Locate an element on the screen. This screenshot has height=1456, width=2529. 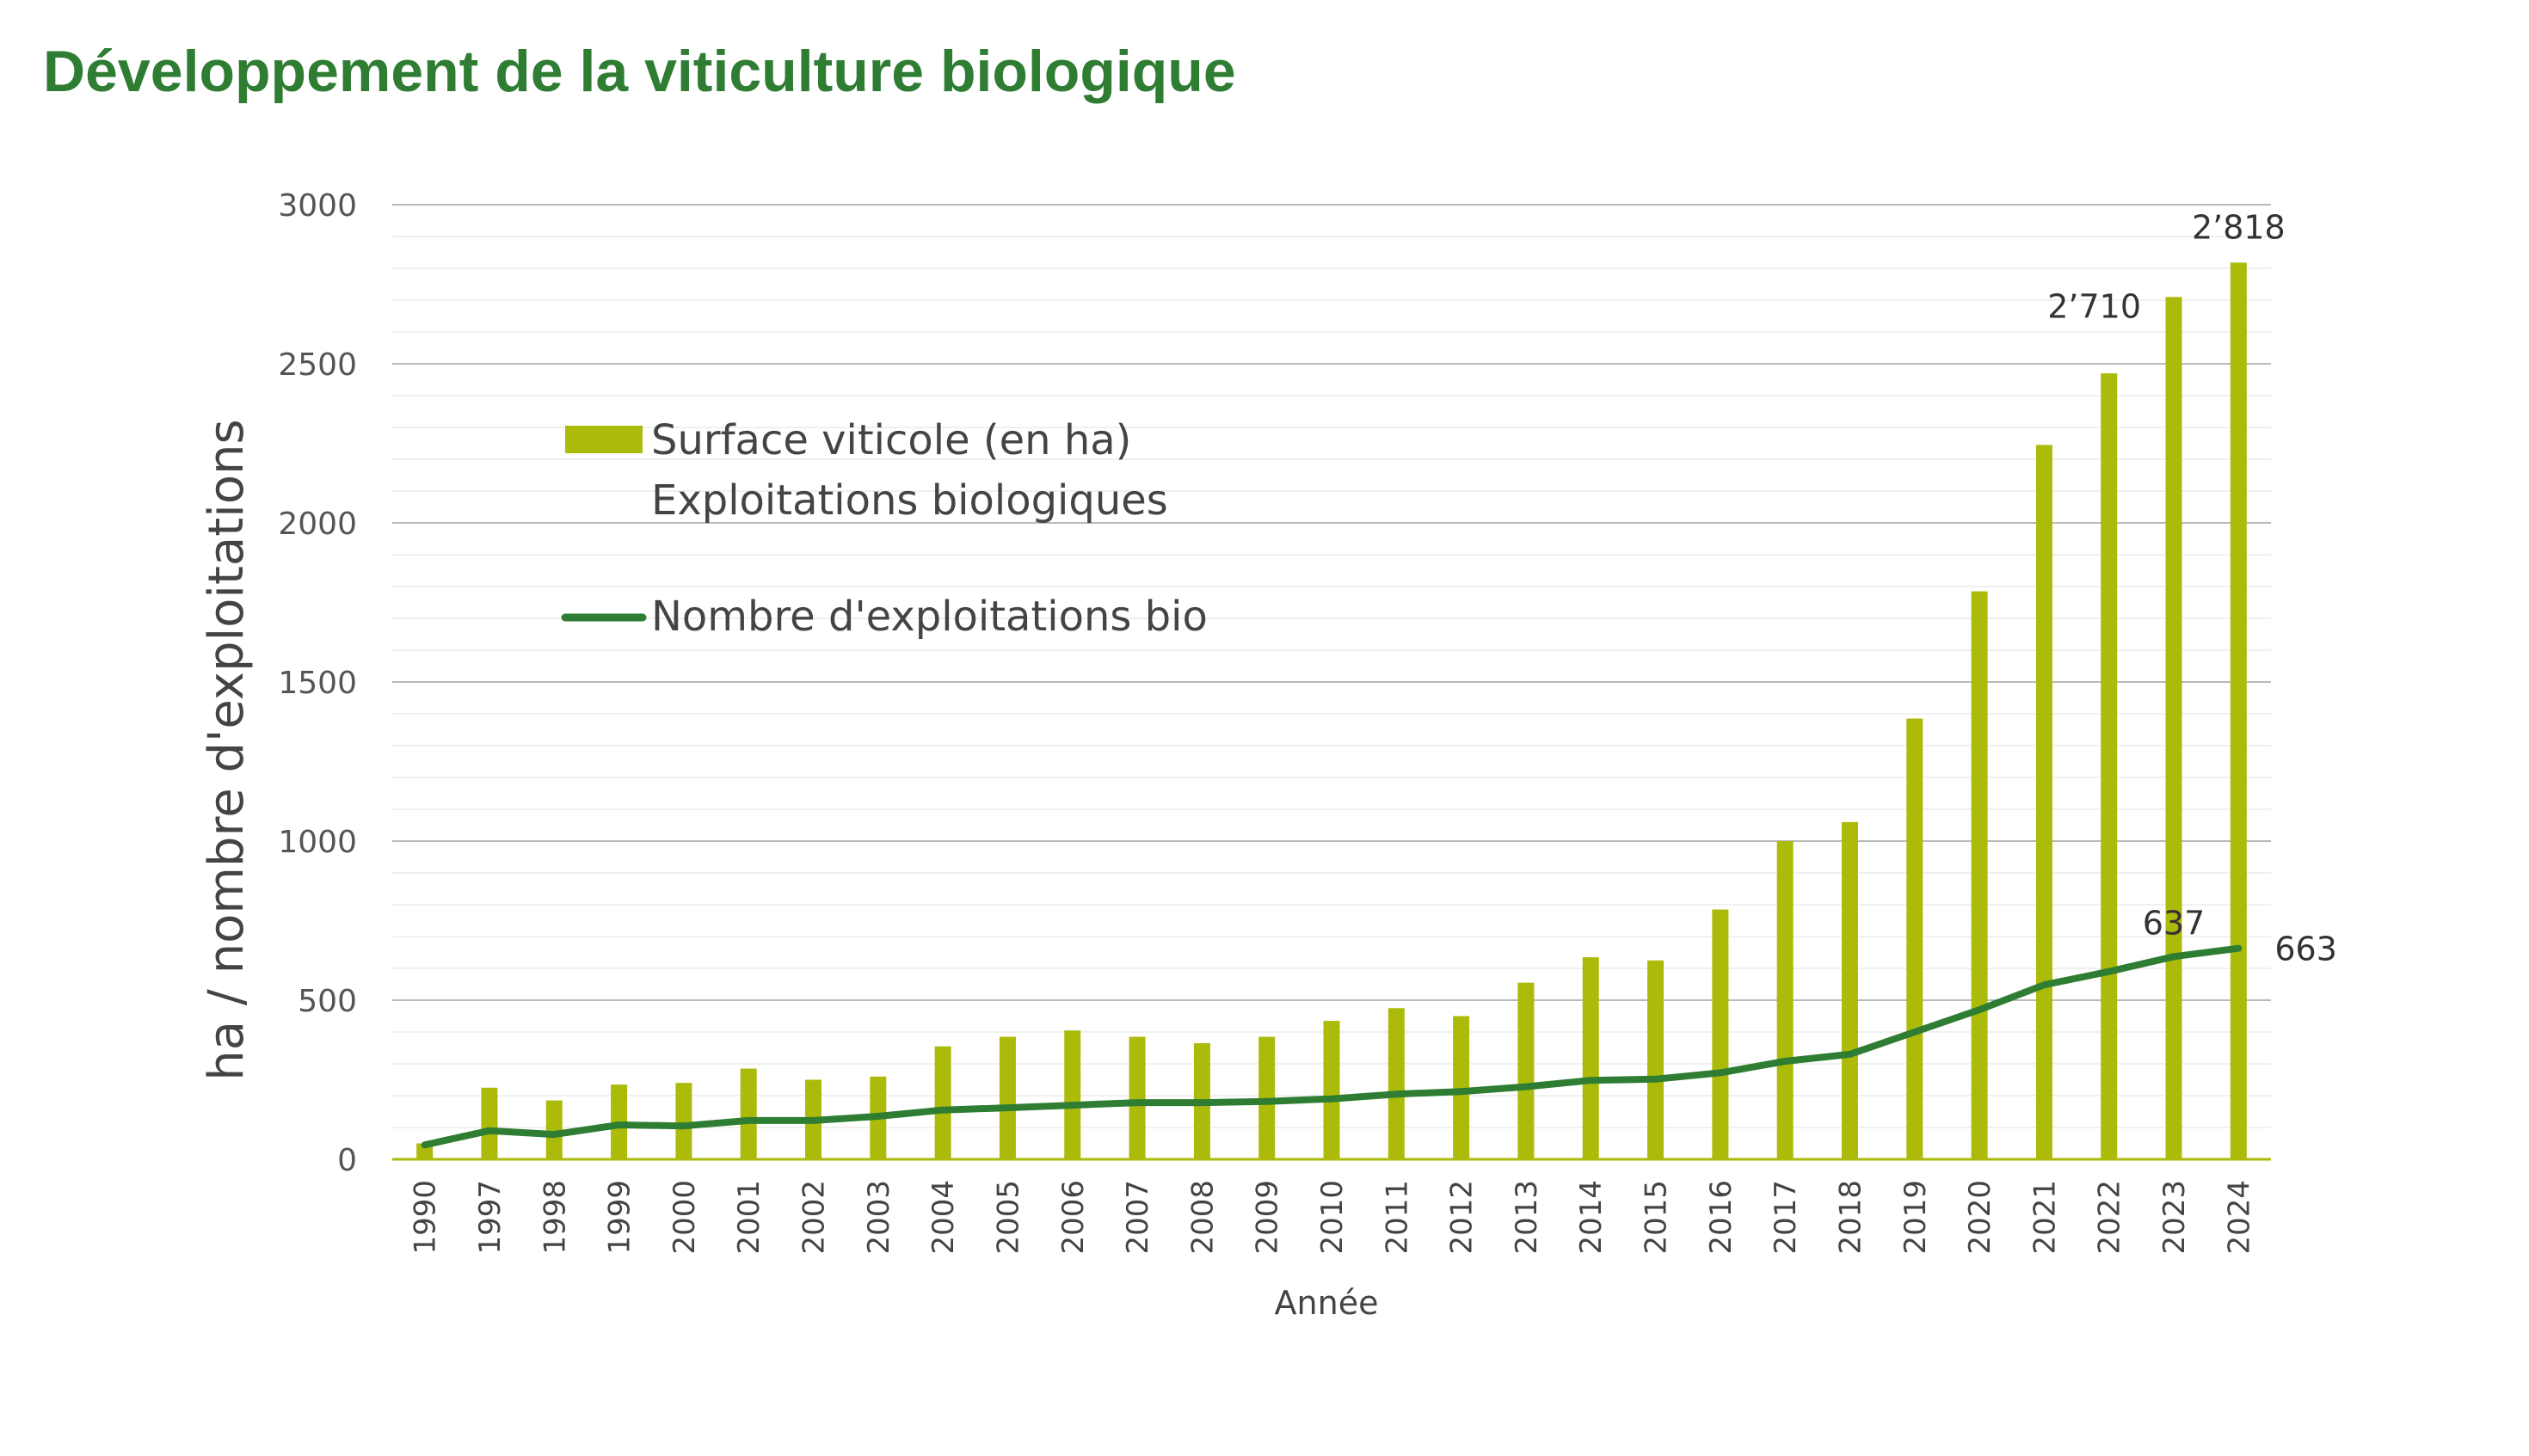
y-tick-label: 0 is located at coordinates (347, 1161).